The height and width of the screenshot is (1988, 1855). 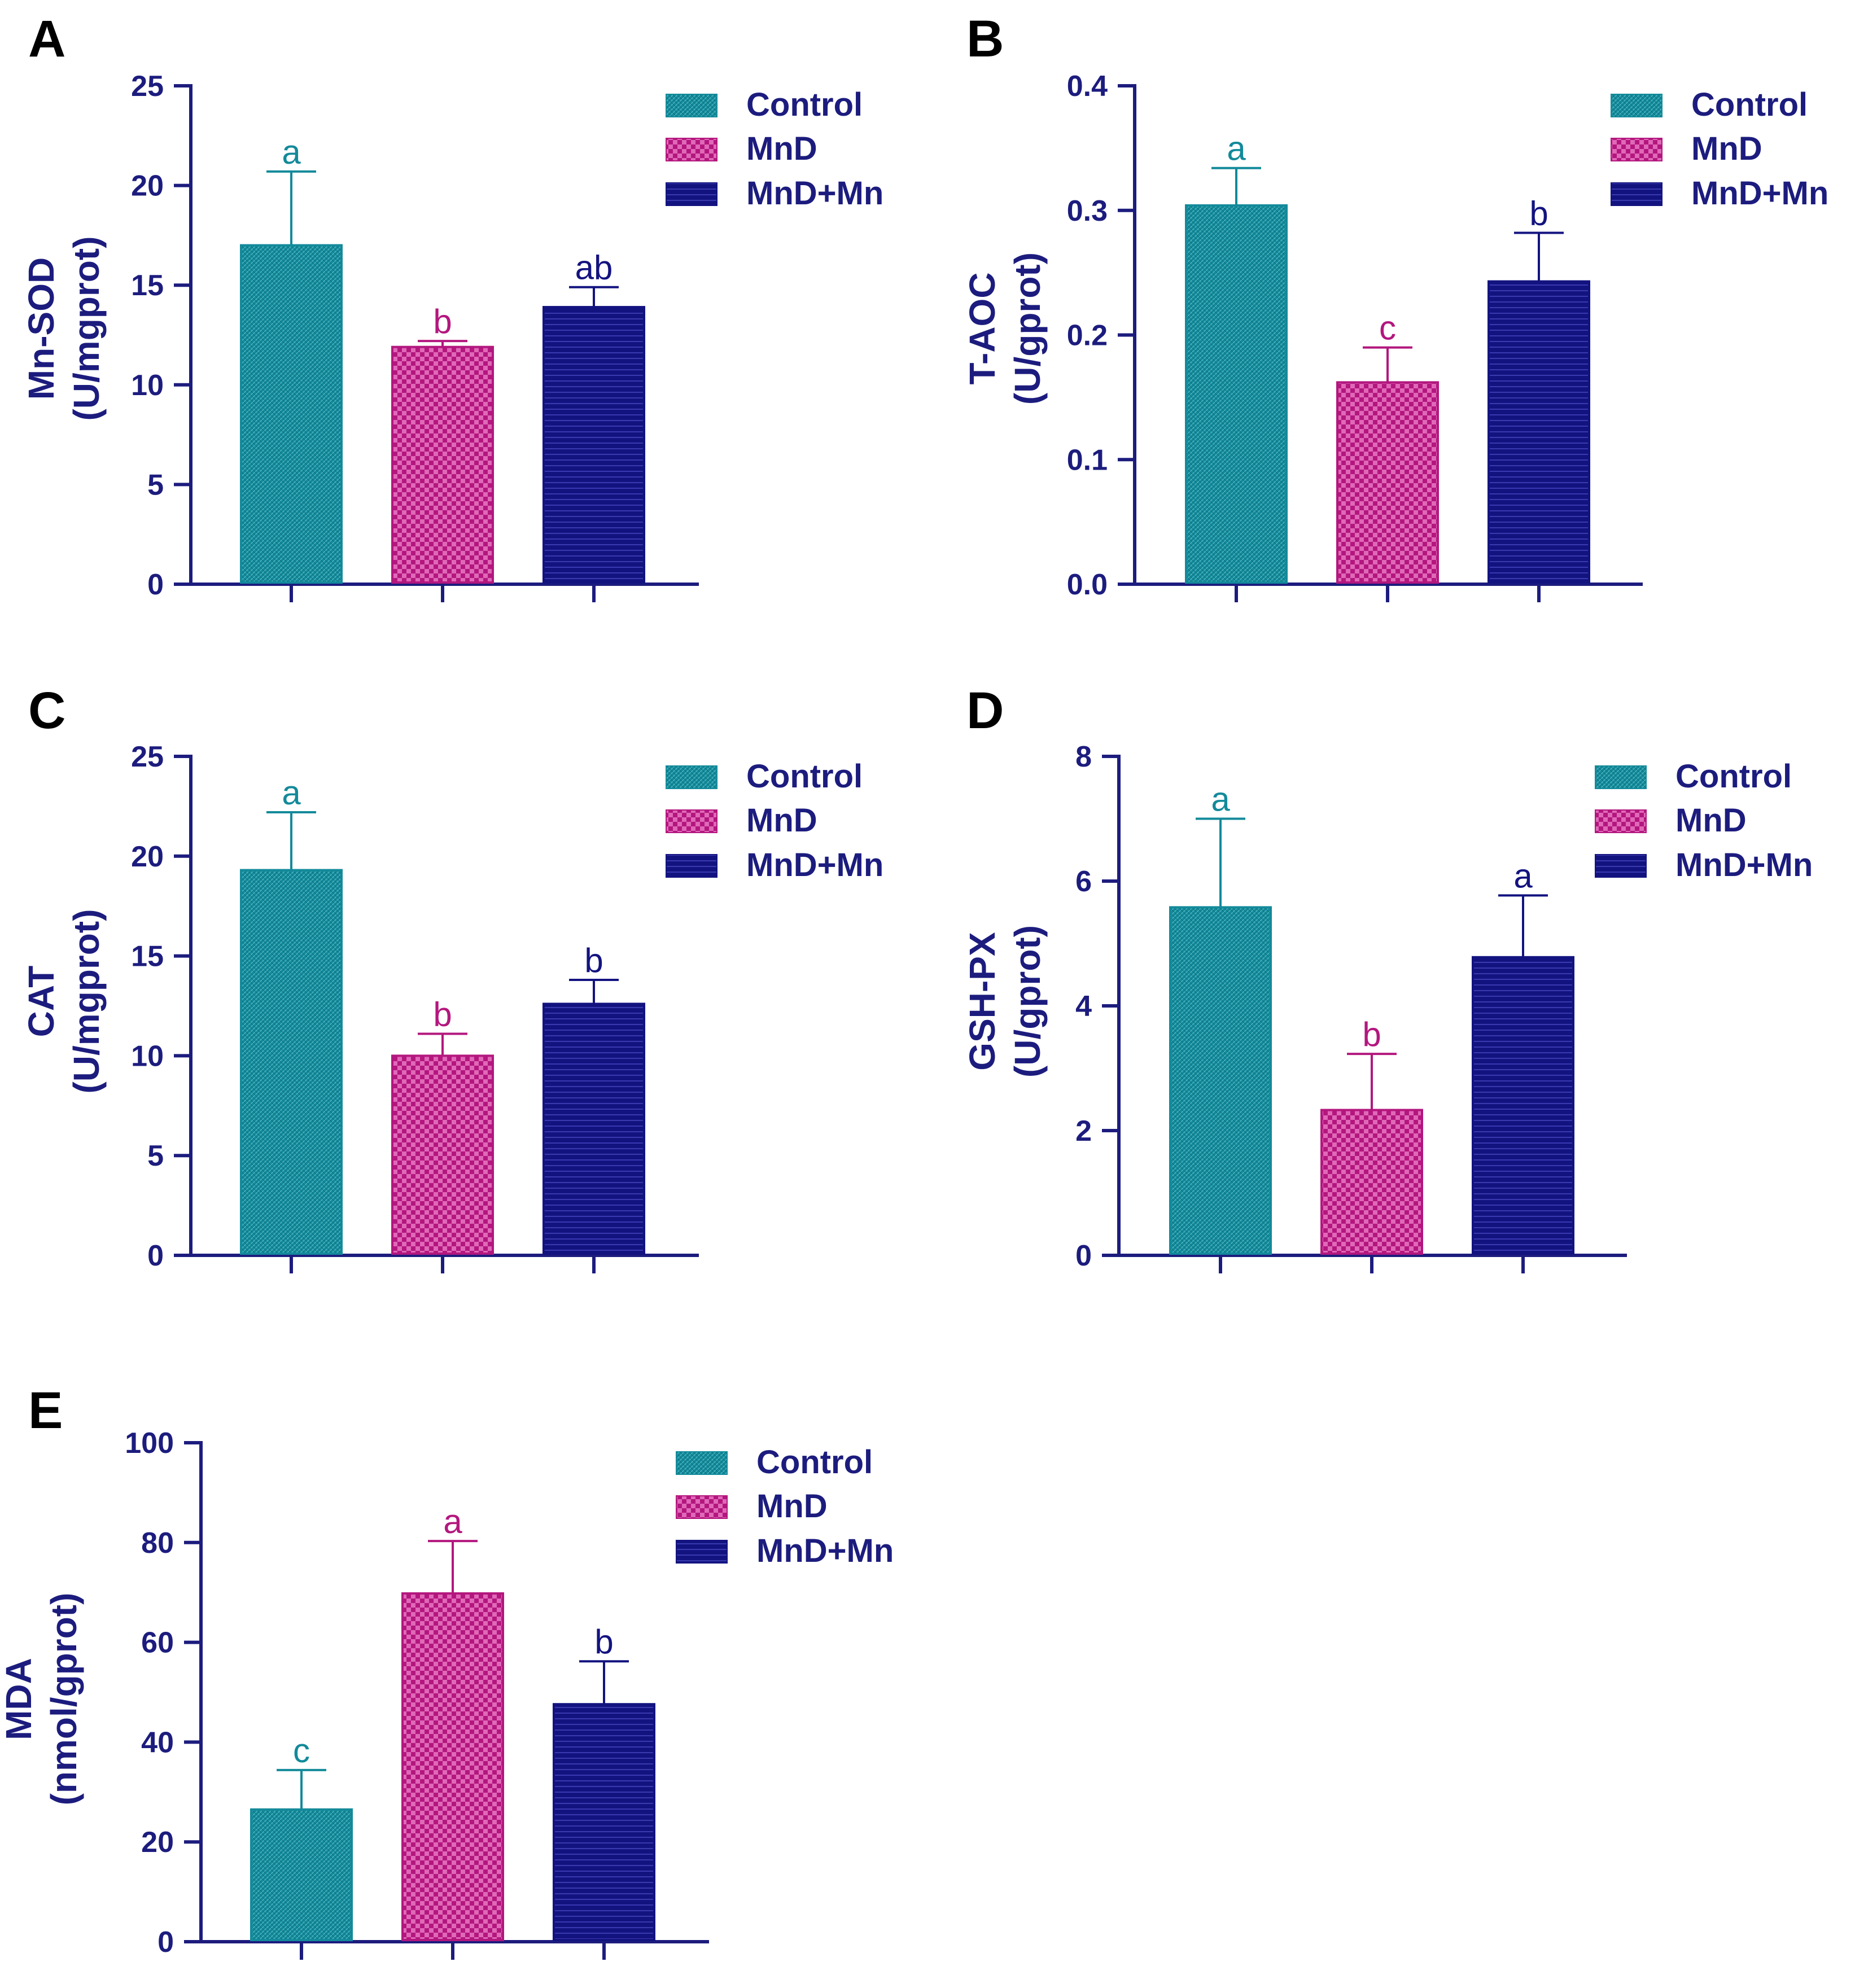 What do you see at coordinates (594, 268) in the screenshot?
I see `significance-letter: ab` at bounding box center [594, 268].